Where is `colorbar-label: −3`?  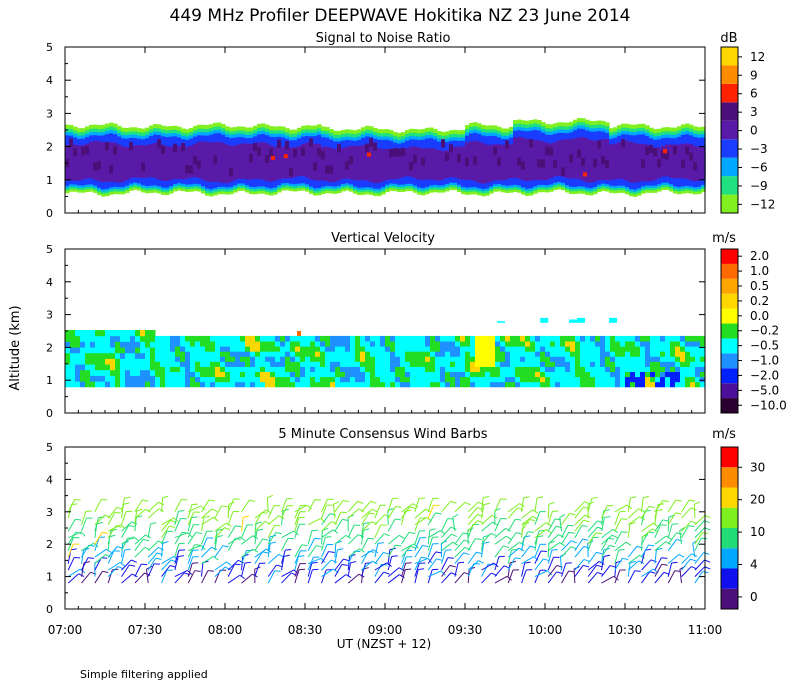 colorbar-label: −3 is located at coordinates (759, 149).